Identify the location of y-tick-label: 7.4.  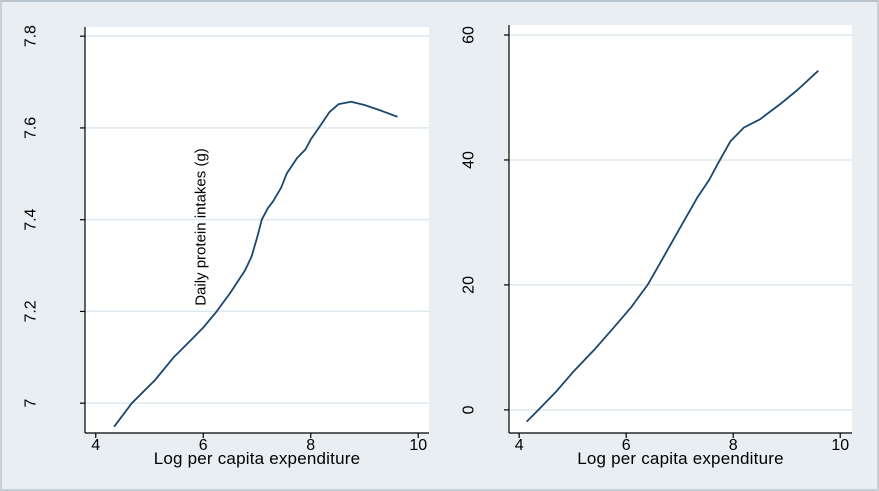
(31, 219).